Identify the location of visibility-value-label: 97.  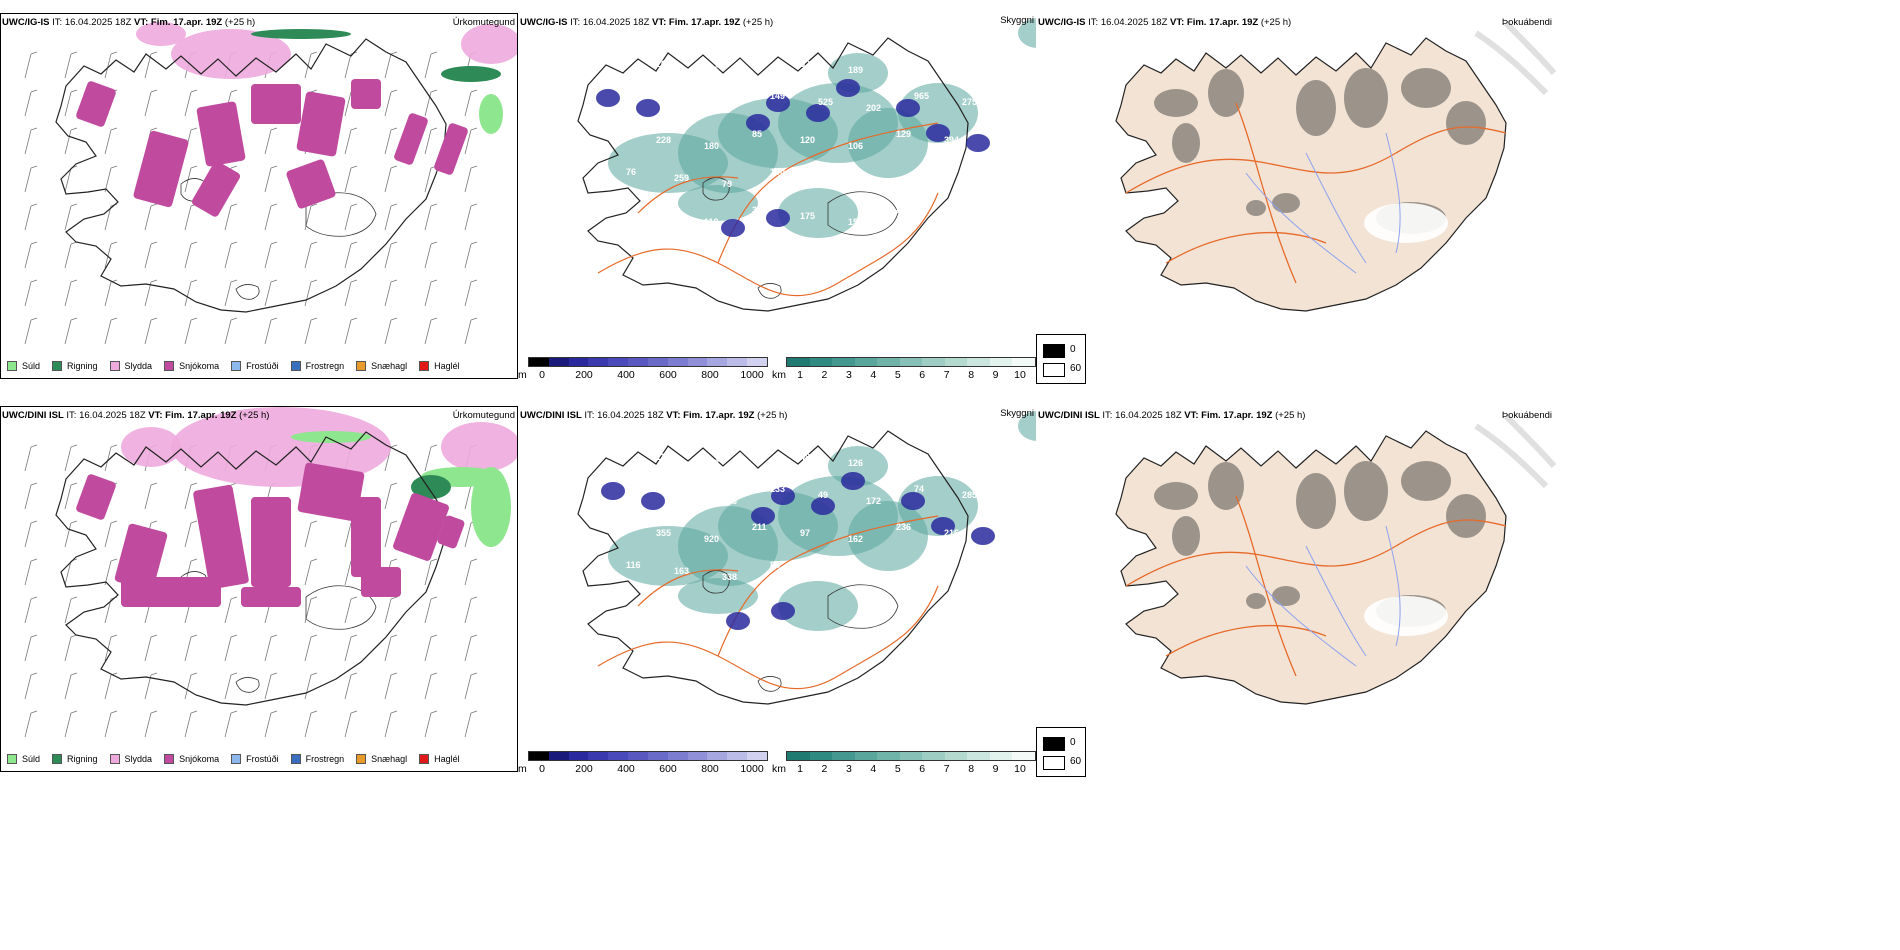
(805, 533).